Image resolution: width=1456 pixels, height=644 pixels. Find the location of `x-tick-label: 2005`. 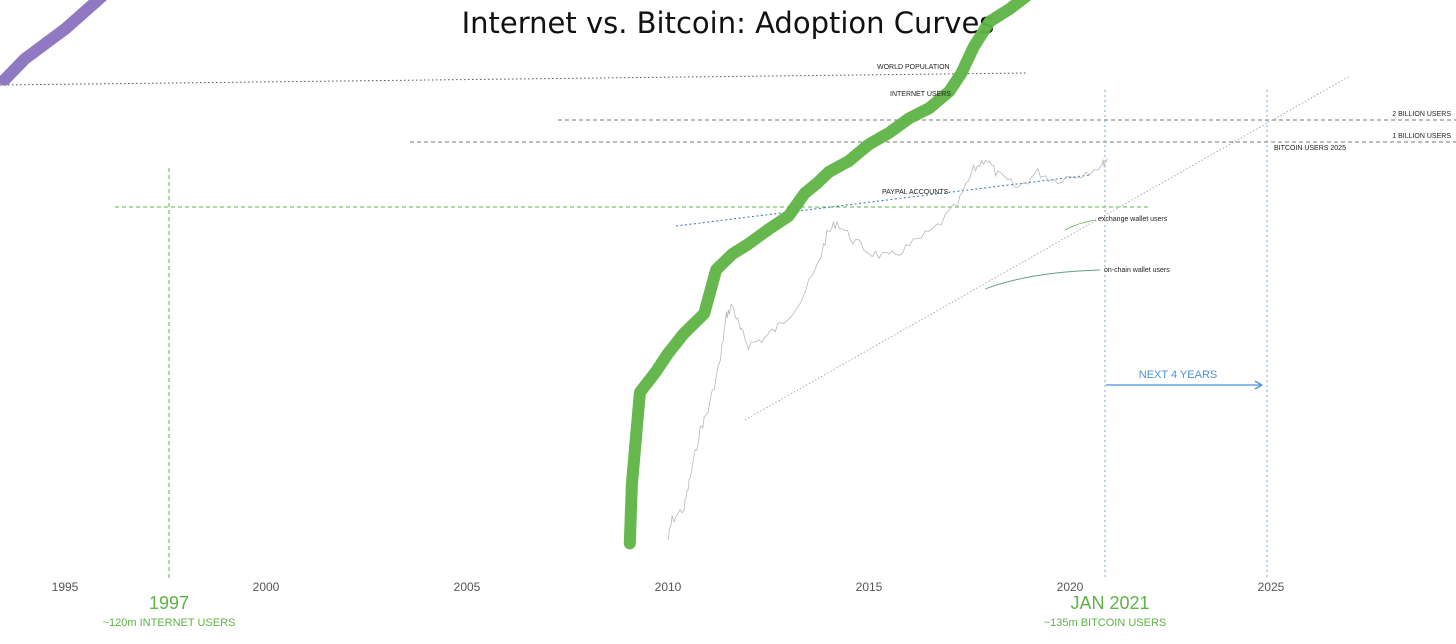

x-tick-label: 2005 is located at coordinates (467, 587).